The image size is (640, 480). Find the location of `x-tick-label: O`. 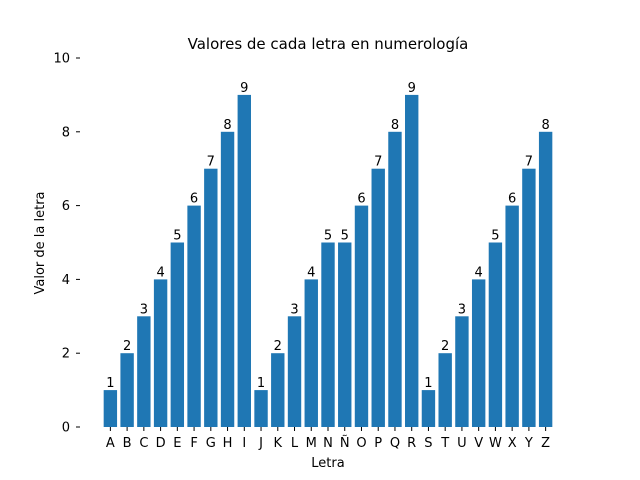

x-tick-label: O is located at coordinates (361, 443).